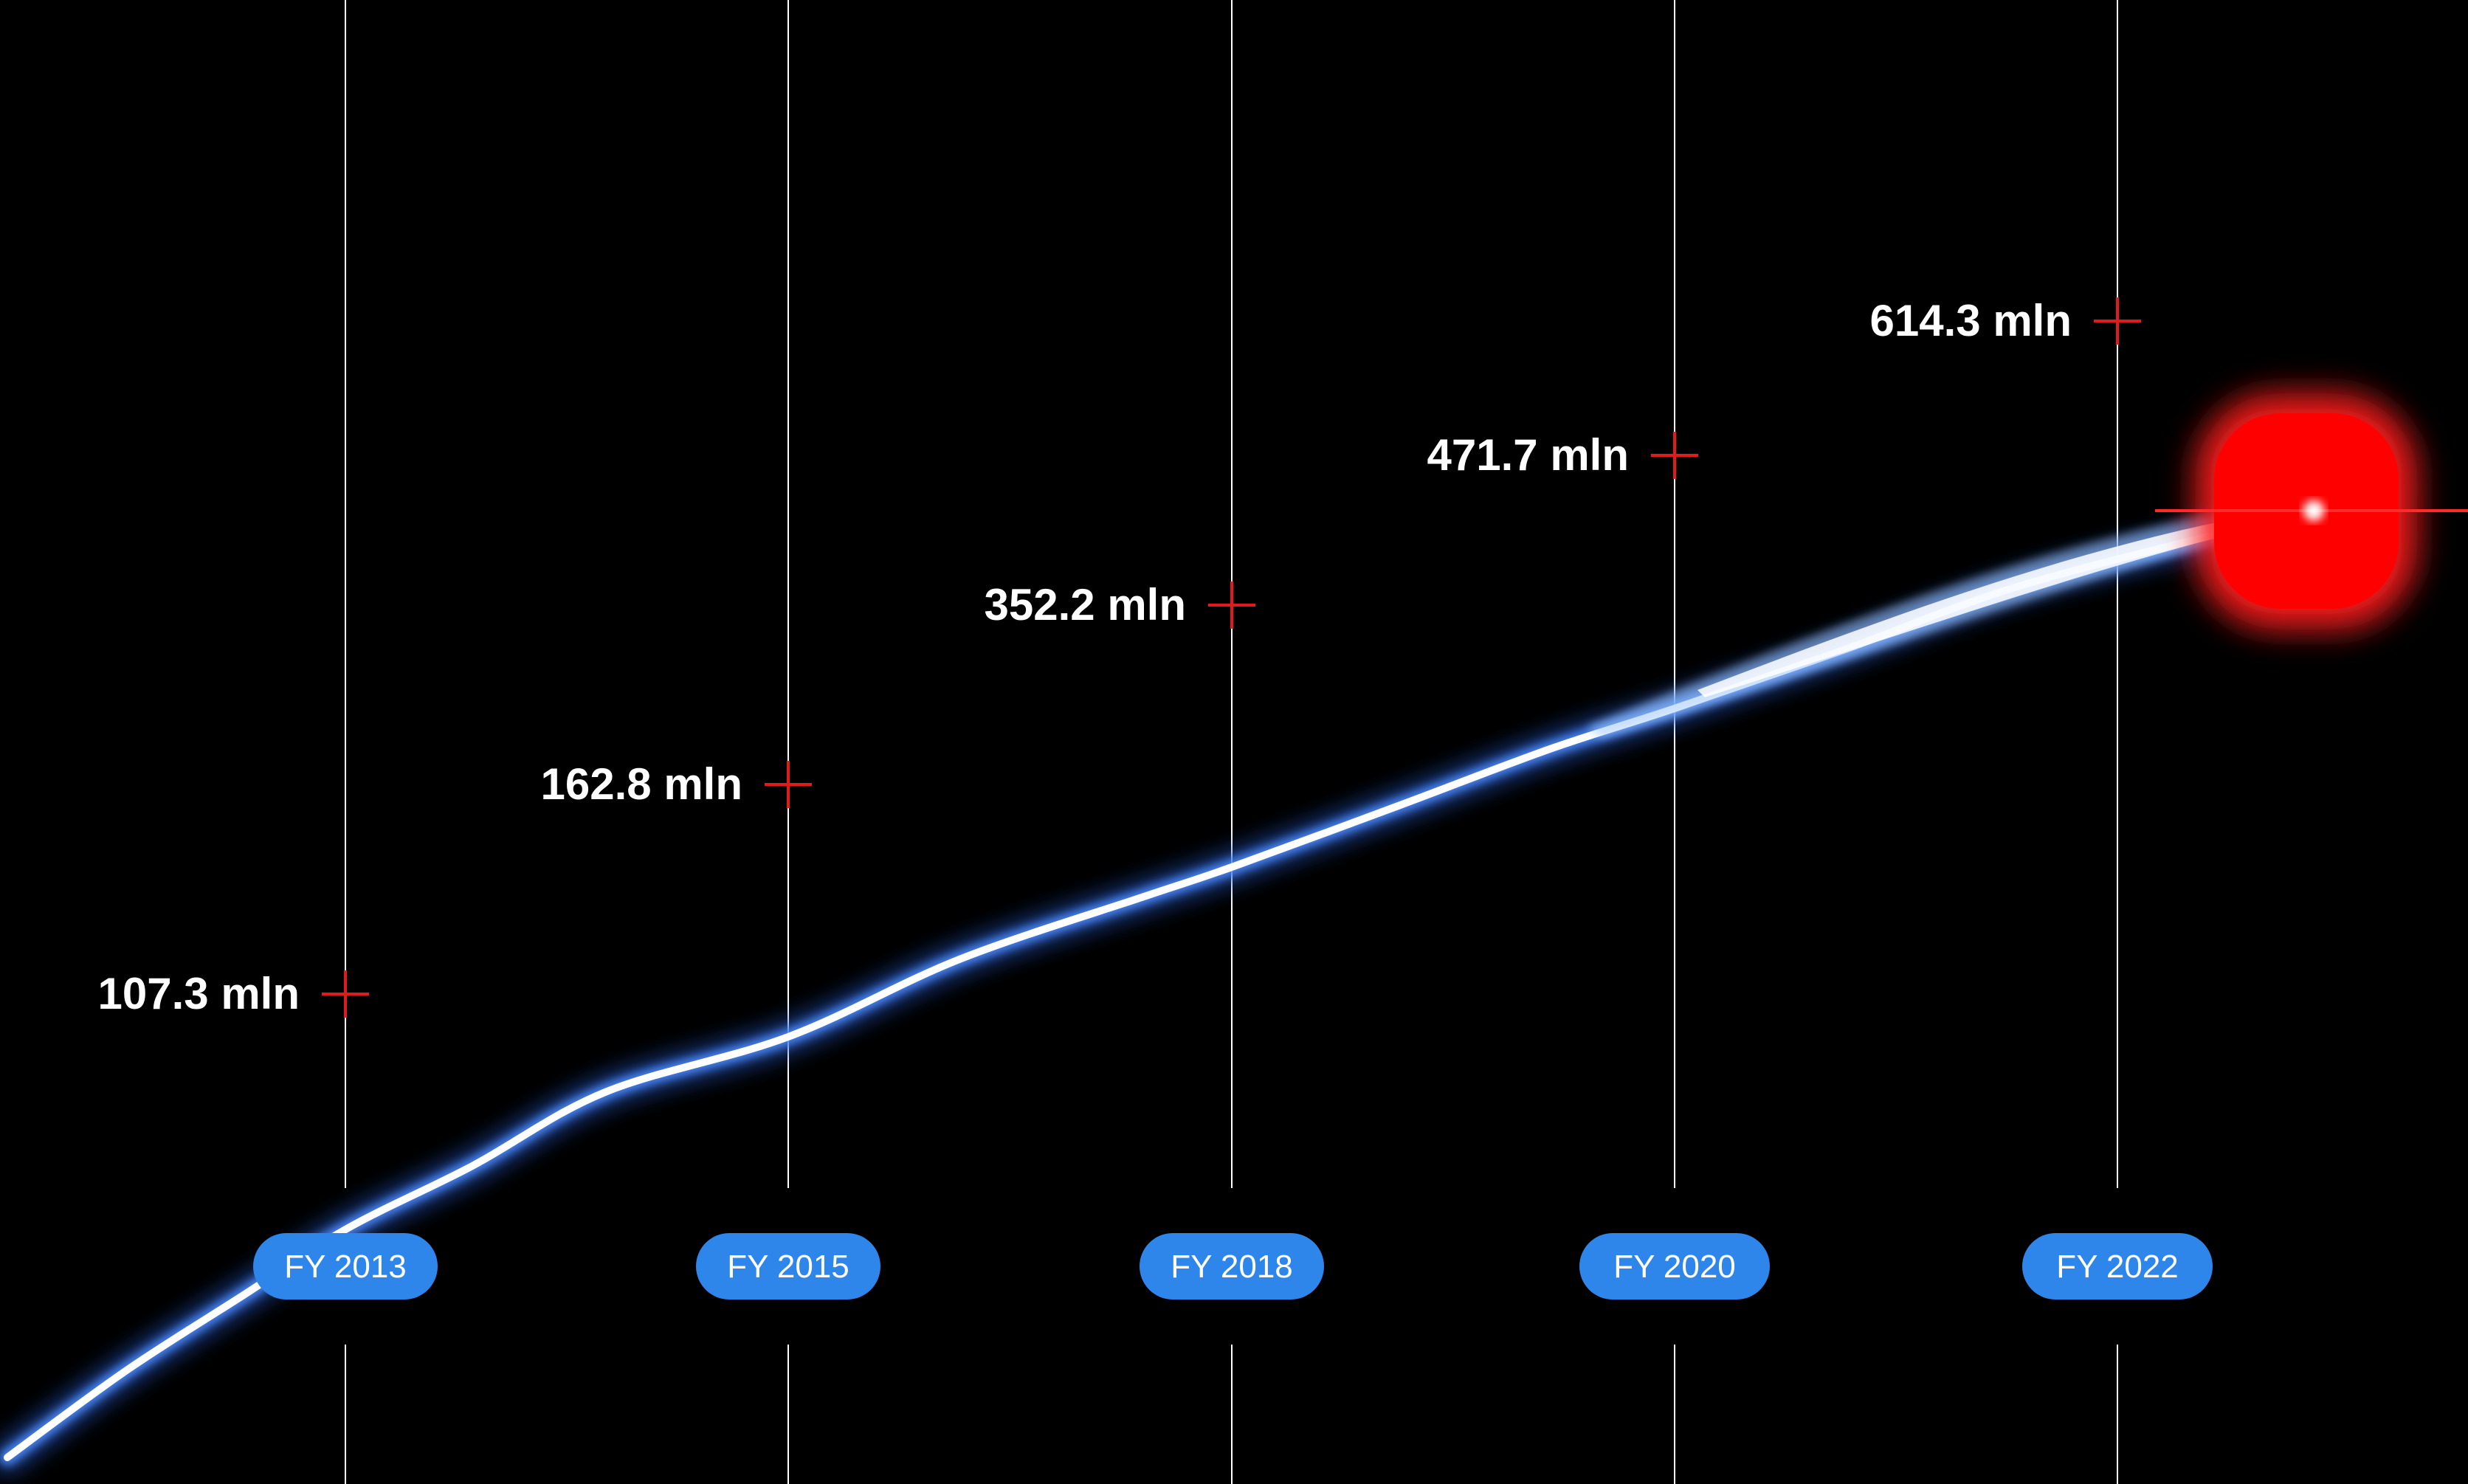 Image resolution: width=2468 pixels, height=1484 pixels. I want to click on value-label: 614.3 mln, so click(1971, 320).